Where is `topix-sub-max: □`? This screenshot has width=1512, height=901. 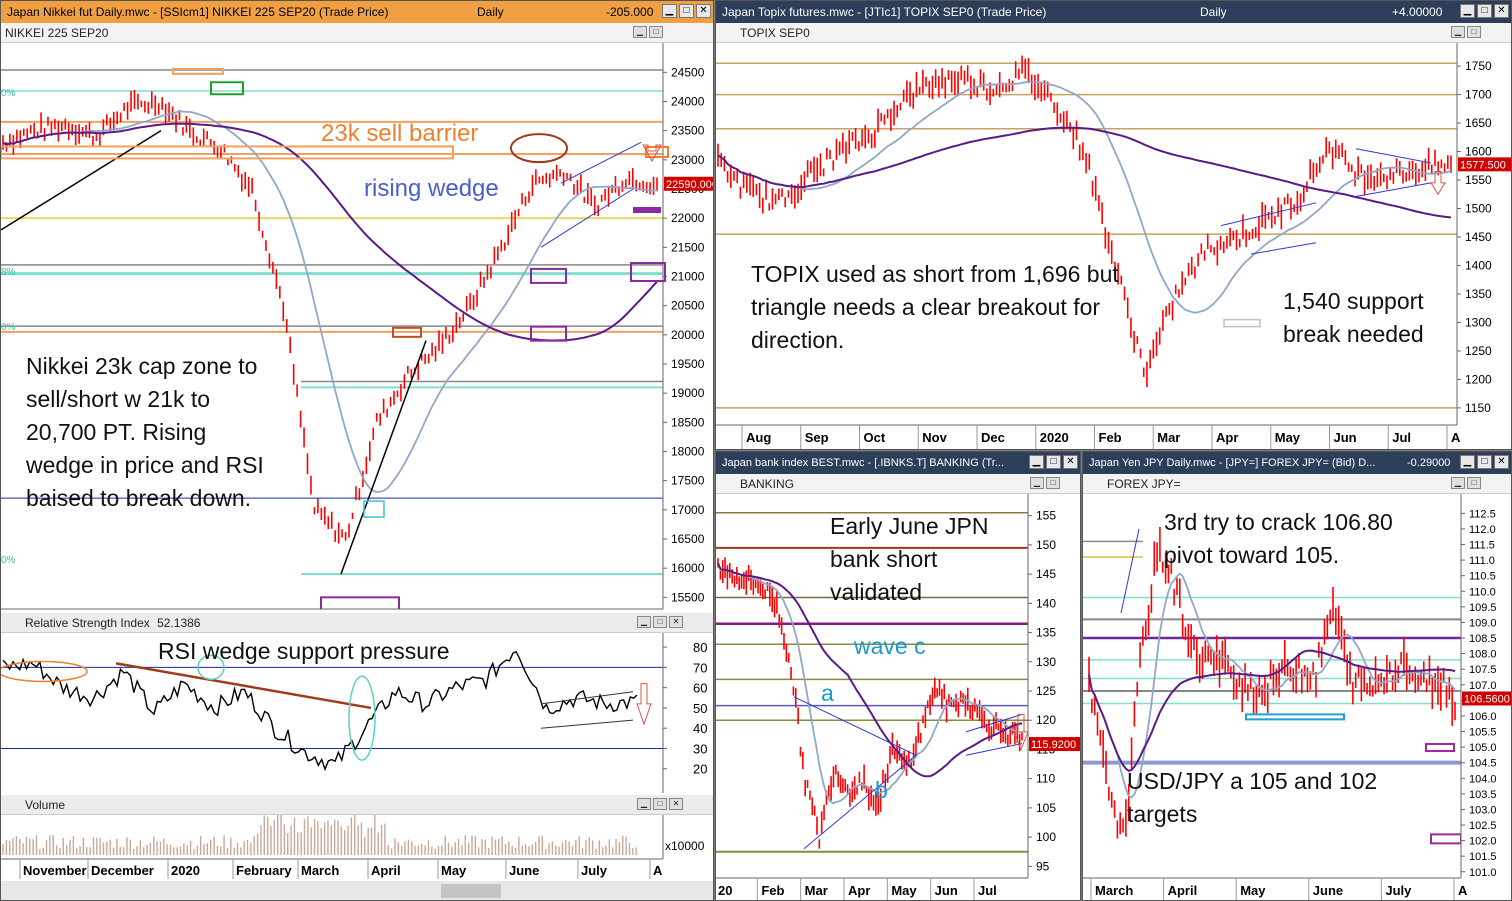
topix-sub-max: □ is located at coordinates (1474, 32).